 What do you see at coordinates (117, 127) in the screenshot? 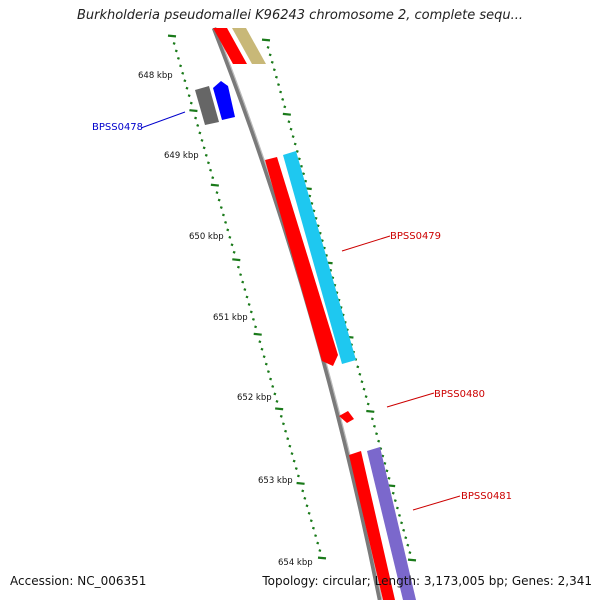
I see `gene-label-bpss0478: BPSS0478` at bounding box center [117, 127].